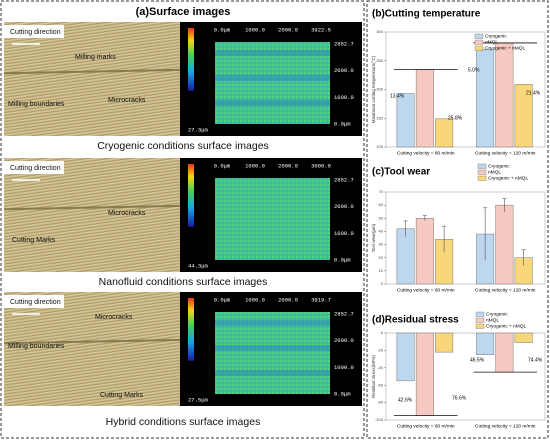  What do you see at coordinates (533, 93) in the screenshot?
I see `annotation: 21.4%` at bounding box center [533, 93].